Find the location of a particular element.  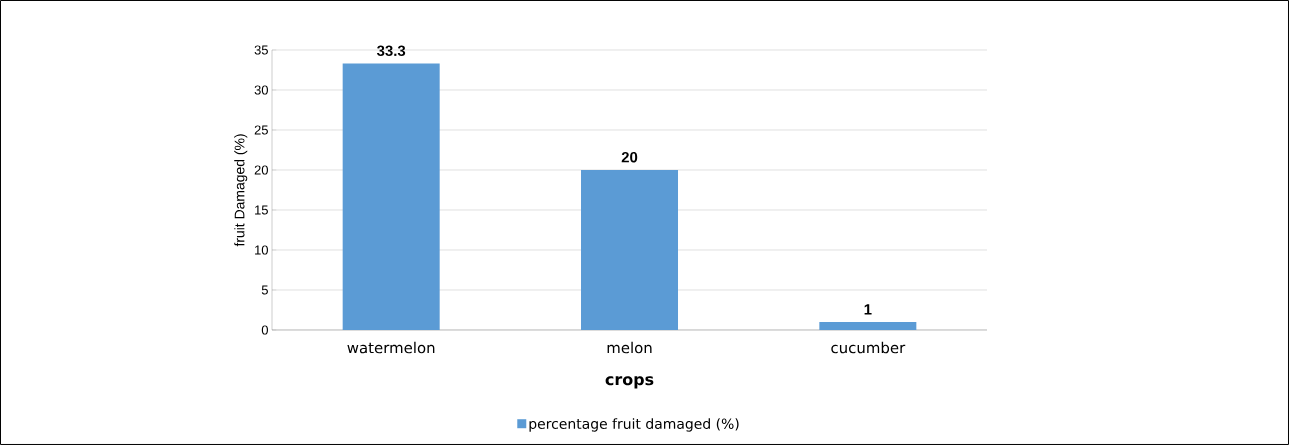

y-axis-title: fruit Damaged (%) is located at coordinates (241, 190).